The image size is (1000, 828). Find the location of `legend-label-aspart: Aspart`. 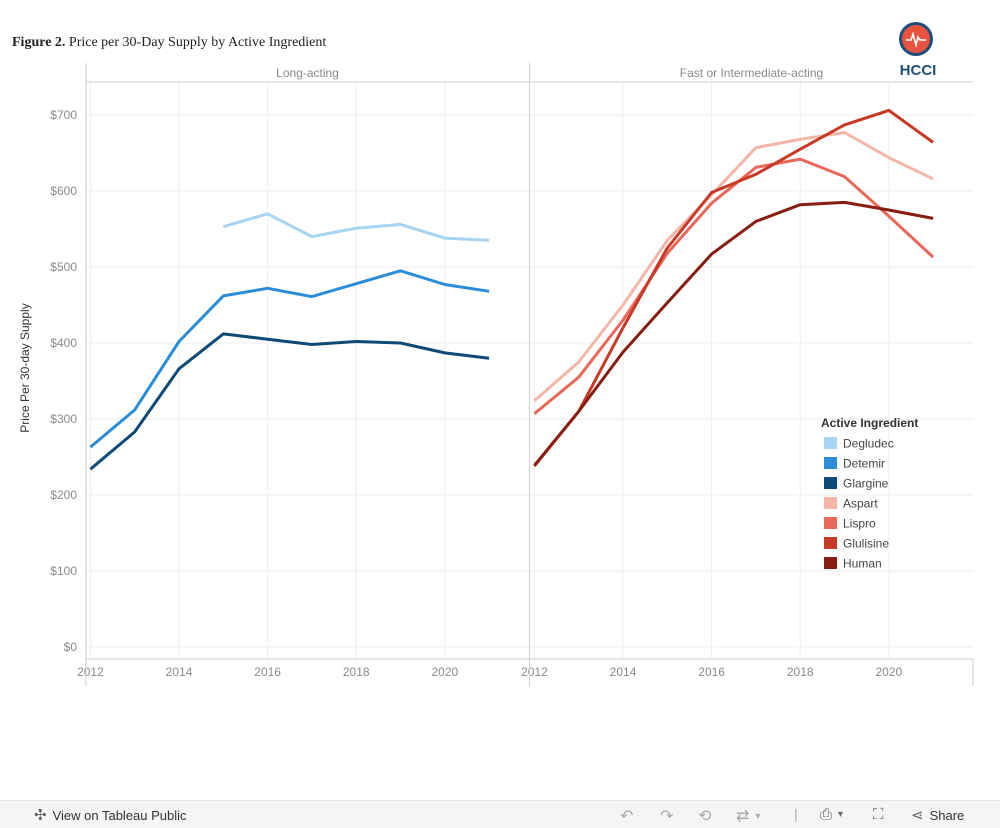

legend-label-aspart: Aspart is located at coordinates (860, 504).